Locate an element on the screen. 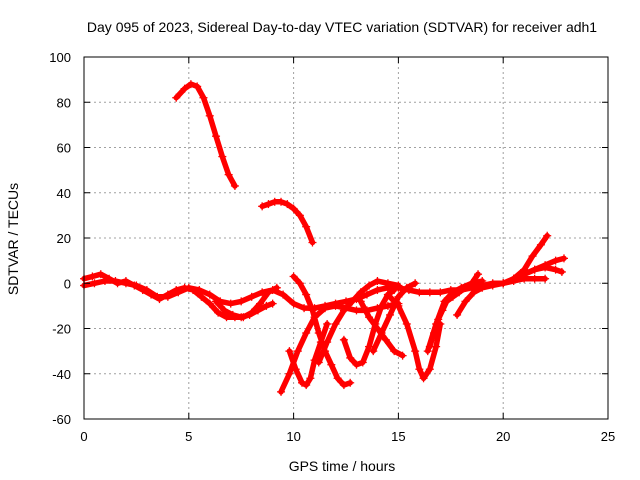  x-tick-label: 25 is located at coordinates (608, 436).